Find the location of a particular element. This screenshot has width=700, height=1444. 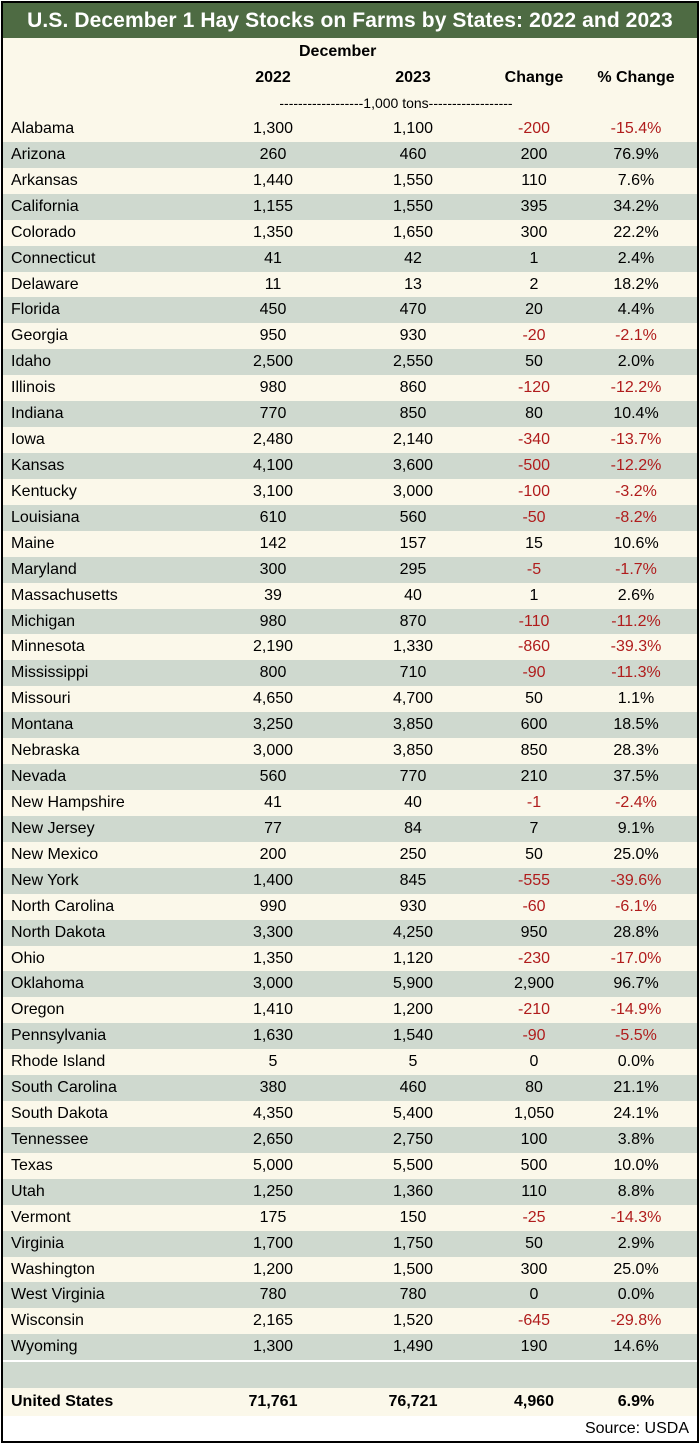

table-row: Pennsylvania 1,630 1,540 -90 -5.5% is located at coordinates (350, 1036).